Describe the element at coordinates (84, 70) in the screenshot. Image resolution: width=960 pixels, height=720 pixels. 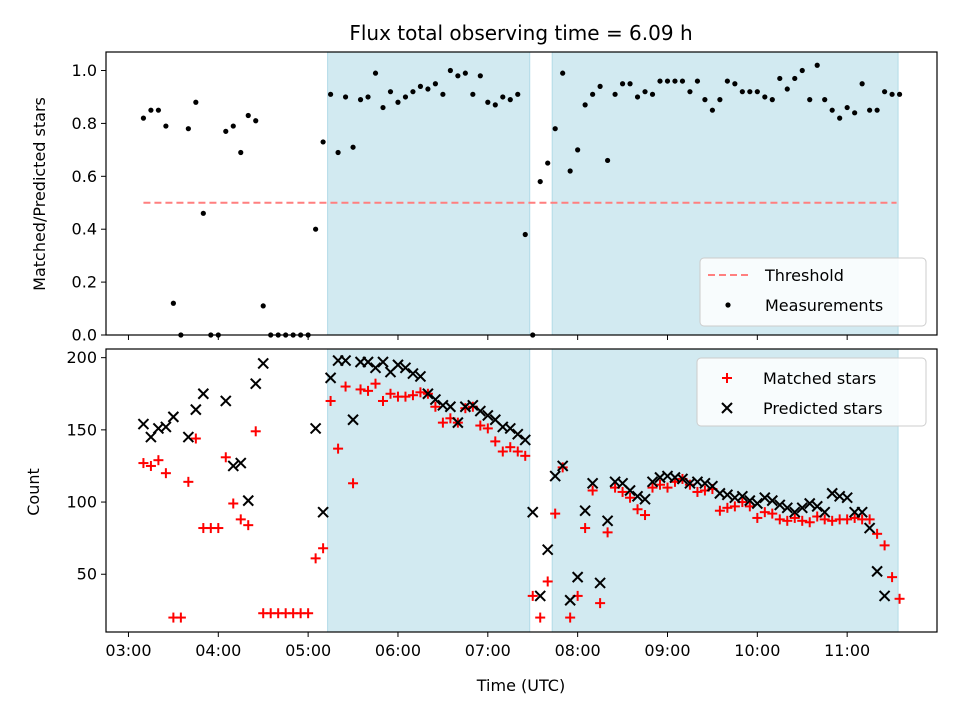
I see `y-tick-label: 1.0` at that location.